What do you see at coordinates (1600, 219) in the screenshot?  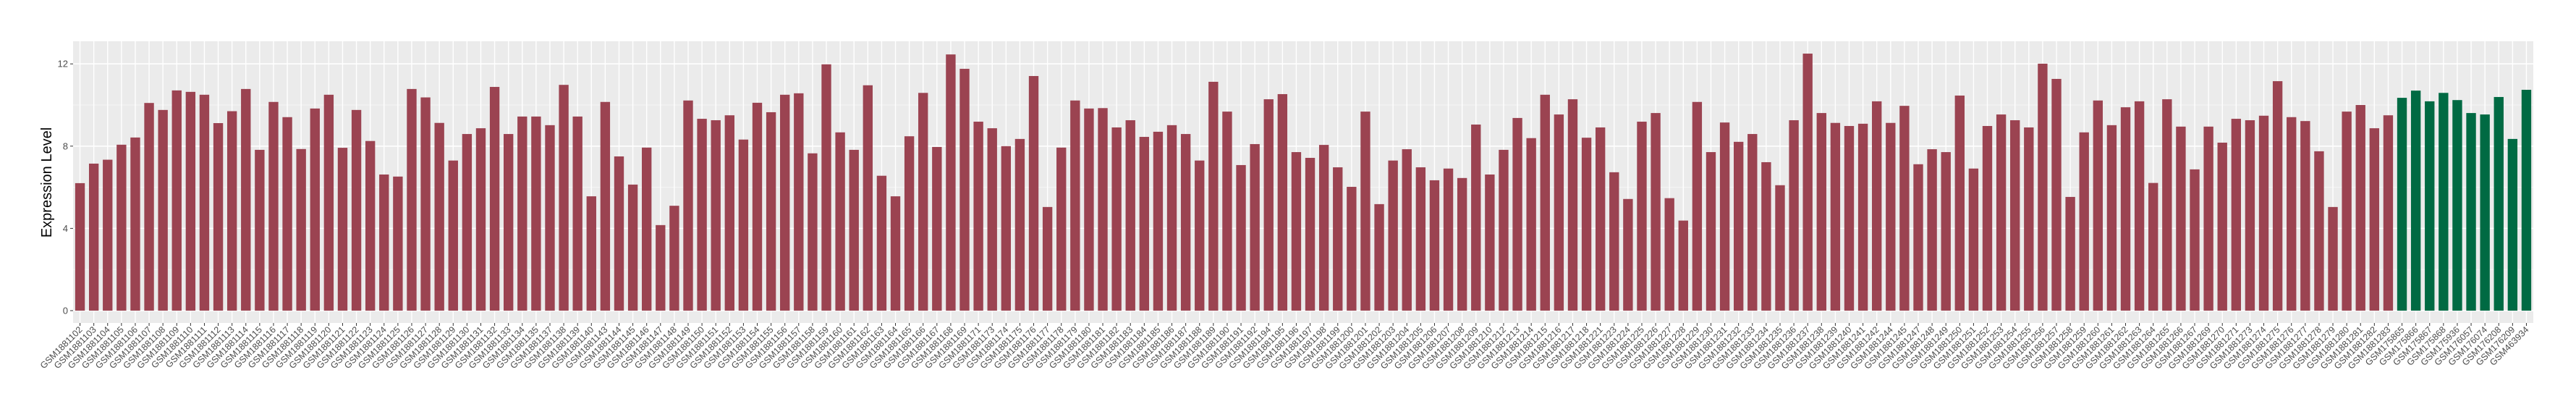 I see `bar-GSM1881221` at bounding box center [1600, 219].